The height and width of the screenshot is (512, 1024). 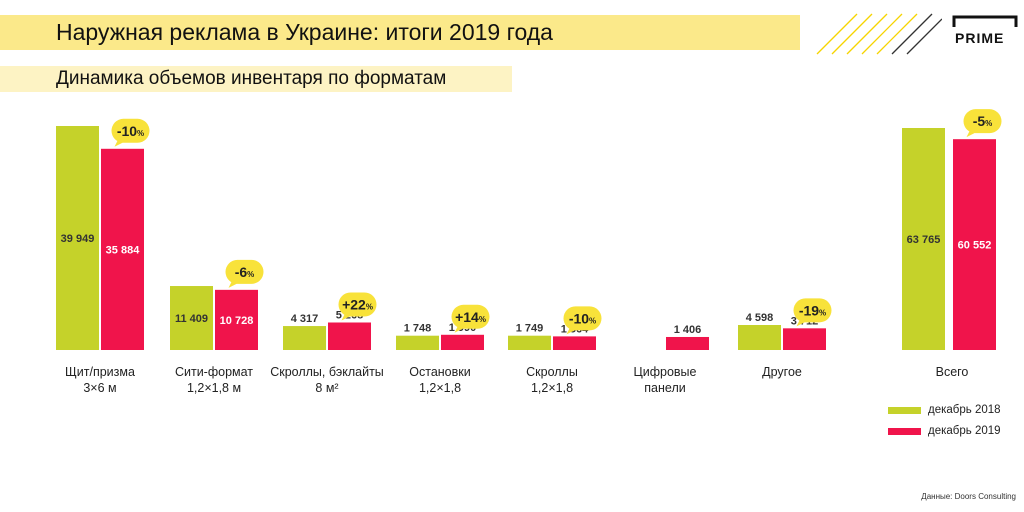 What do you see at coordinates (251, 78) in the screenshot?
I see `chart-subtitle: Динамика объемов инвентаря по форматам` at bounding box center [251, 78].